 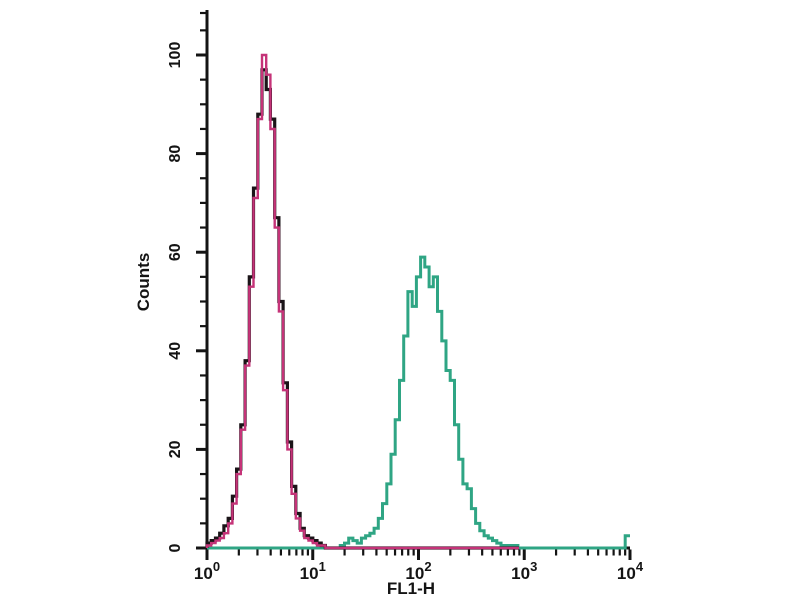 What do you see at coordinates (411, 588) in the screenshot?
I see `x-axis-title: FL1-H` at bounding box center [411, 588].